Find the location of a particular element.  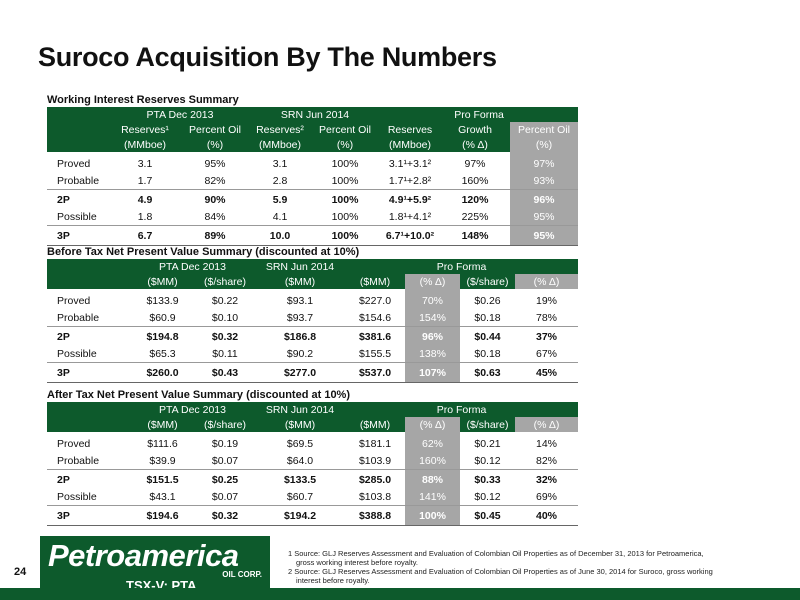

data-row: Proved $133.9 $0.22 $93.1 $227.0 70% $0.26 19% is located at coordinates (312, 299).